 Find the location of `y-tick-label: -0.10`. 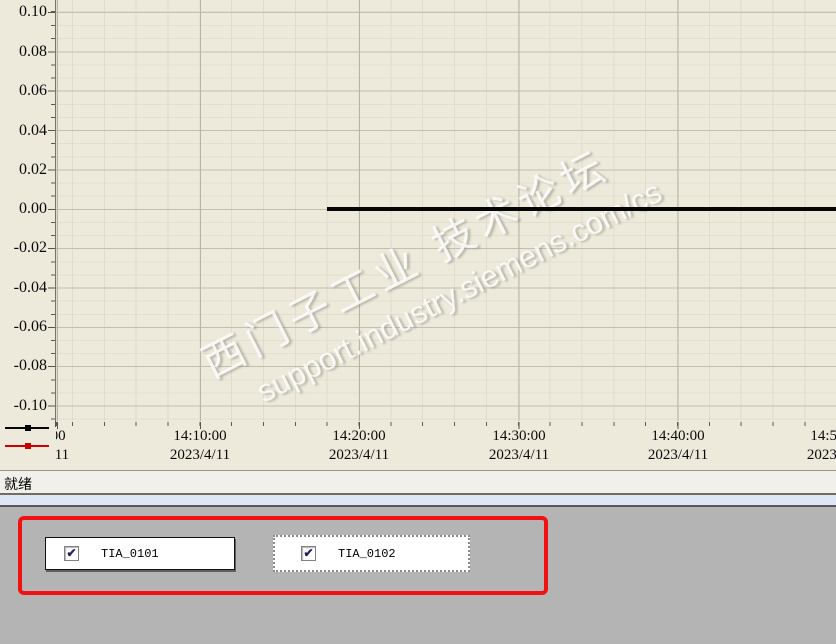

y-tick-label: -0.10 is located at coordinates (30, 405).